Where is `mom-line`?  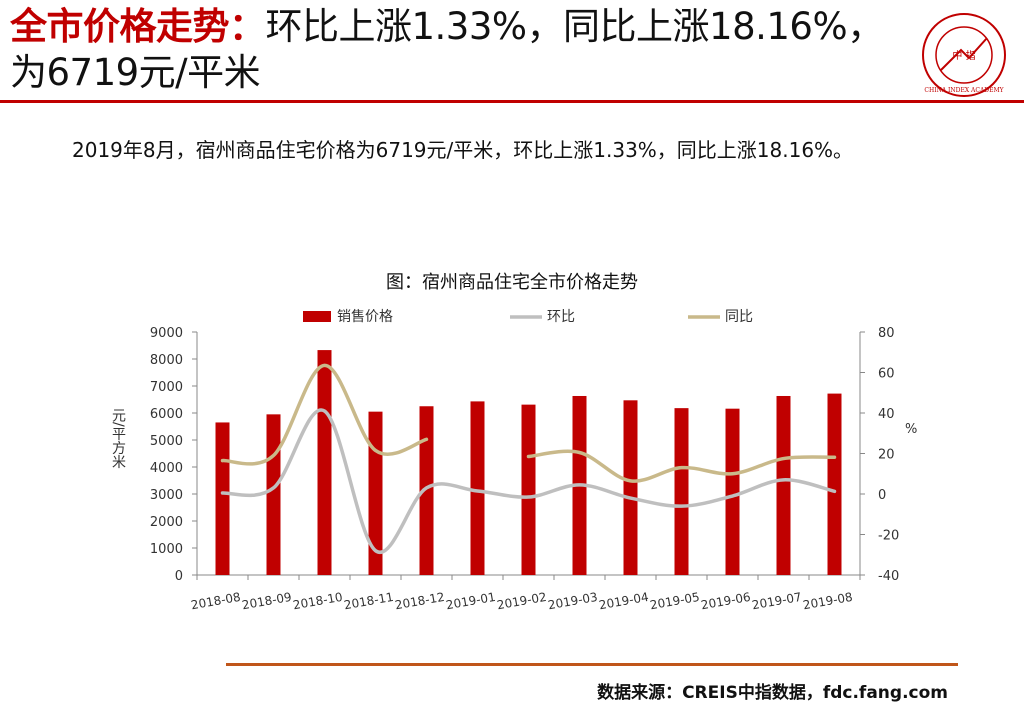
mom-line is located at coordinates (528, 481).